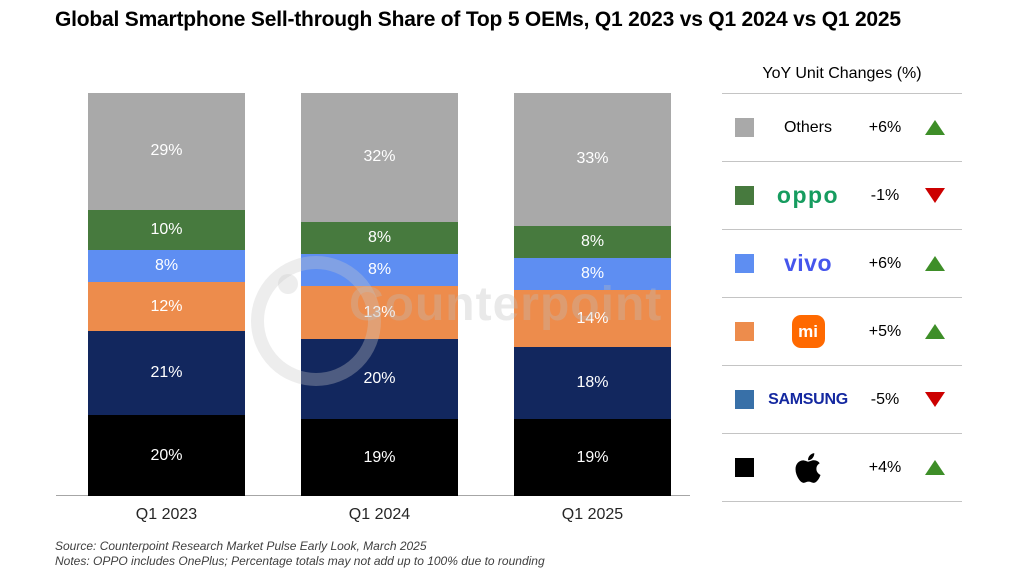  What do you see at coordinates (885, 467) in the screenshot?
I see `legend-change-apple: +4%` at bounding box center [885, 467].